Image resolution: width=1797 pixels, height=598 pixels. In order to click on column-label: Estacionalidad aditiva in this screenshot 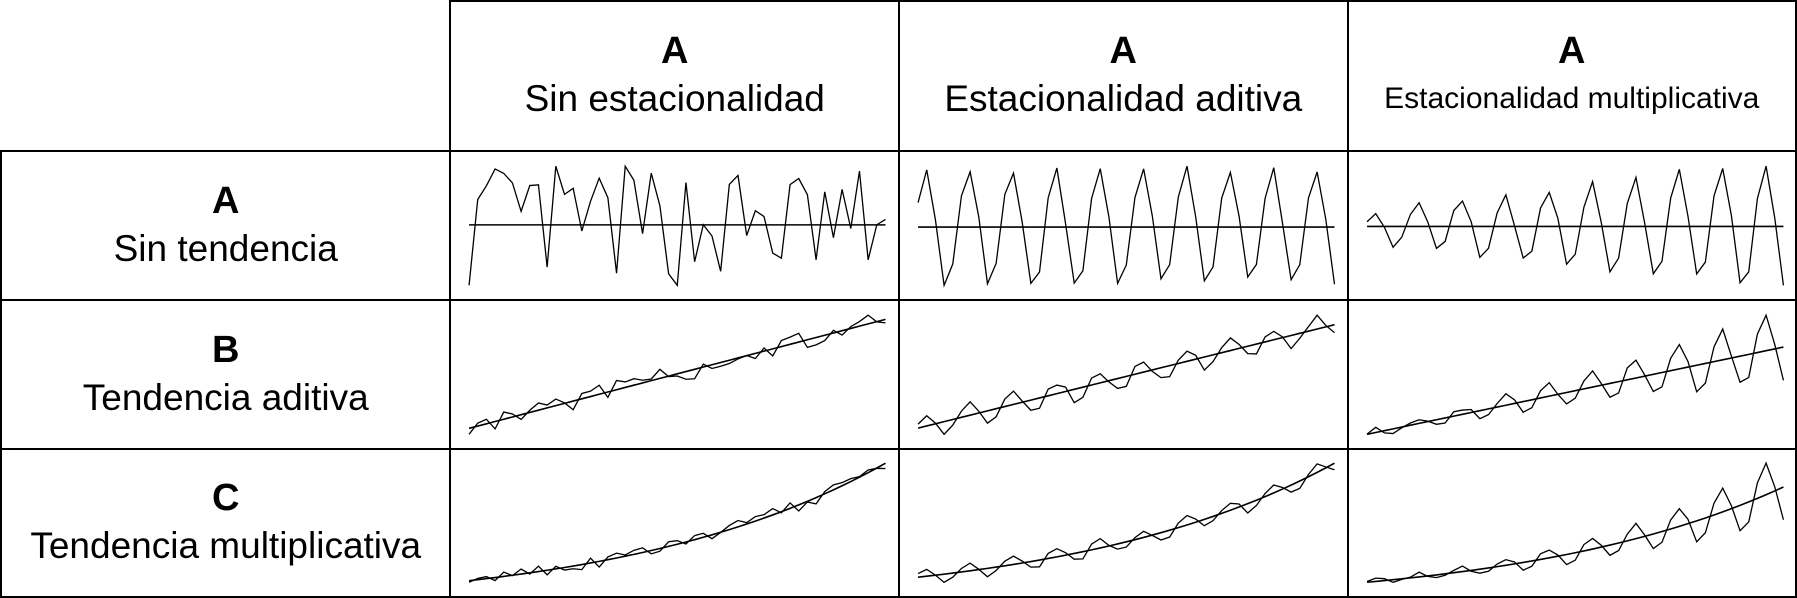, I will do `click(1123, 98)`.